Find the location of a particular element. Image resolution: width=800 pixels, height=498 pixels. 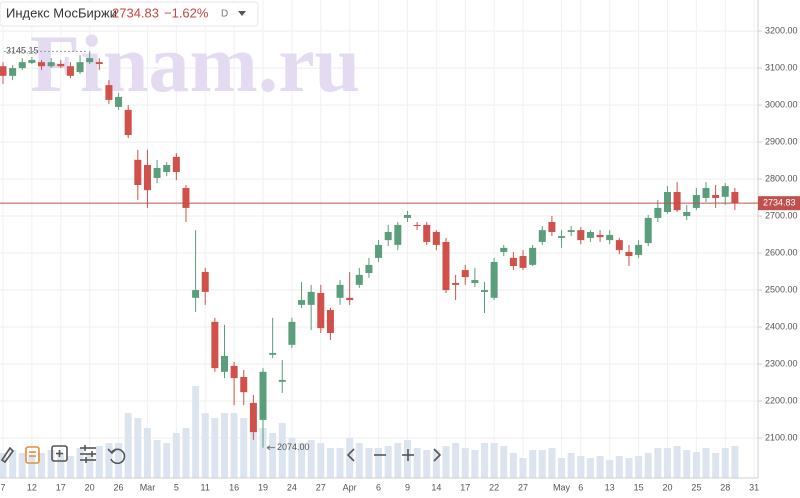

x-tick-label: Mar is located at coordinates (148, 487).